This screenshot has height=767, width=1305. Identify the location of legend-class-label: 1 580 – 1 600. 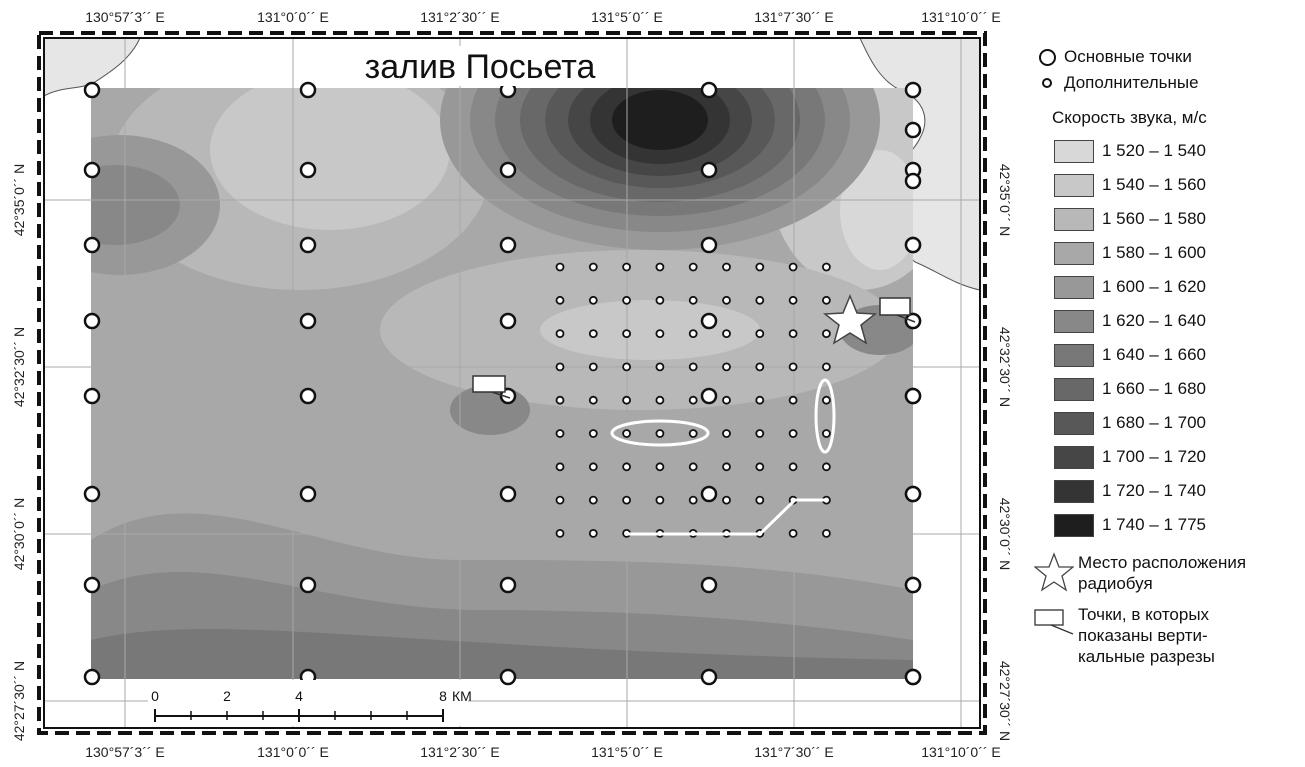
(1154, 252).